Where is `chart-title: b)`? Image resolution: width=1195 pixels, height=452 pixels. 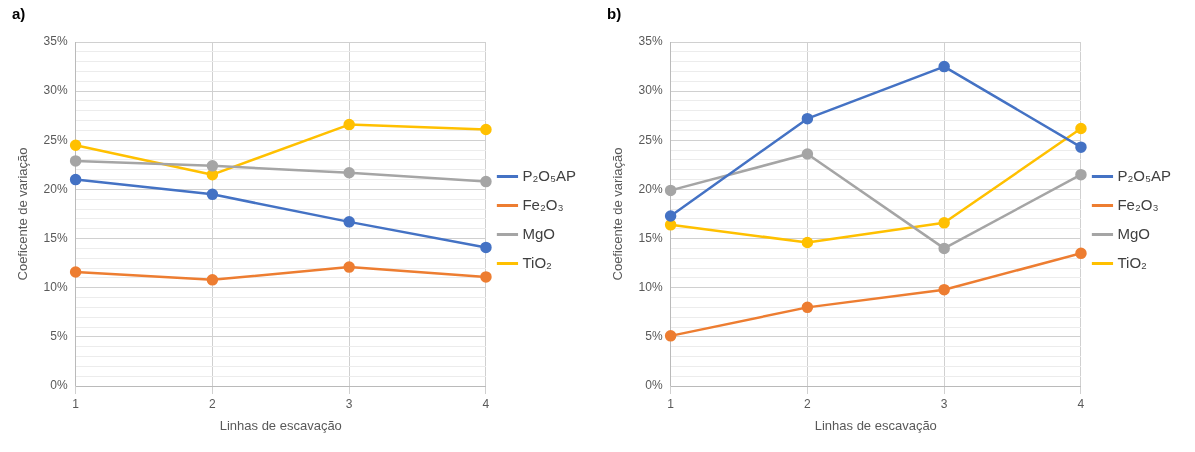 chart-title: b) is located at coordinates (614, 14).